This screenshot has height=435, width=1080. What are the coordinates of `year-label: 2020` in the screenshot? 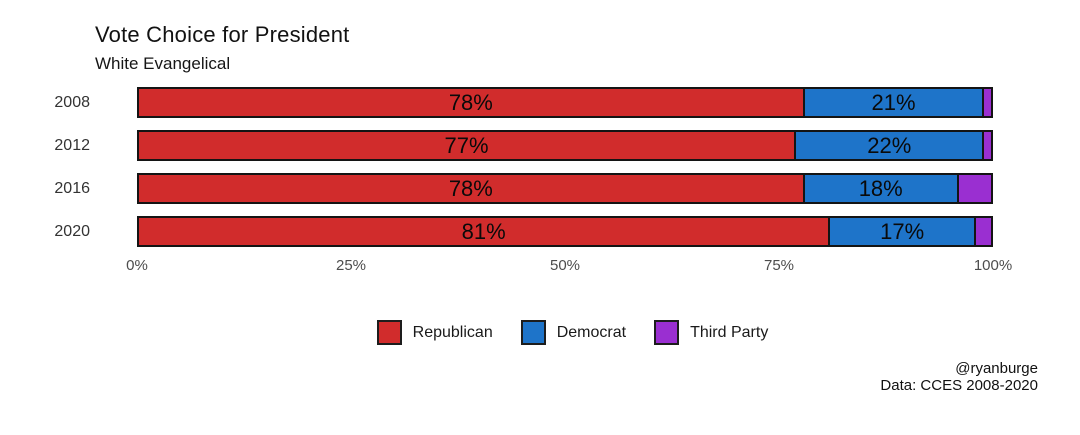 It's located at (72, 231).